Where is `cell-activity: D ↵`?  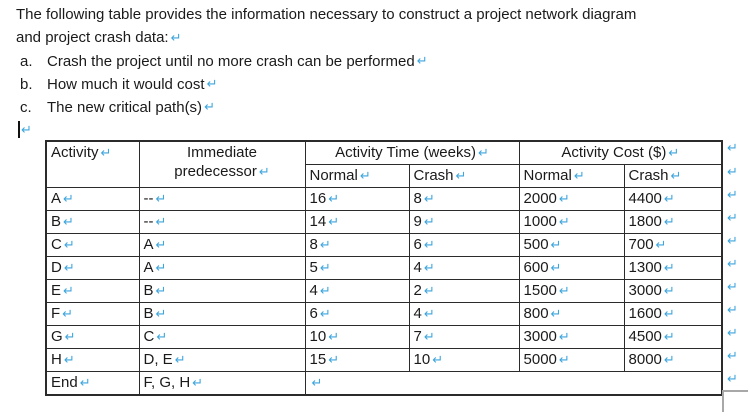
cell-activity: D ↵ is located at coordinates (92, 268).